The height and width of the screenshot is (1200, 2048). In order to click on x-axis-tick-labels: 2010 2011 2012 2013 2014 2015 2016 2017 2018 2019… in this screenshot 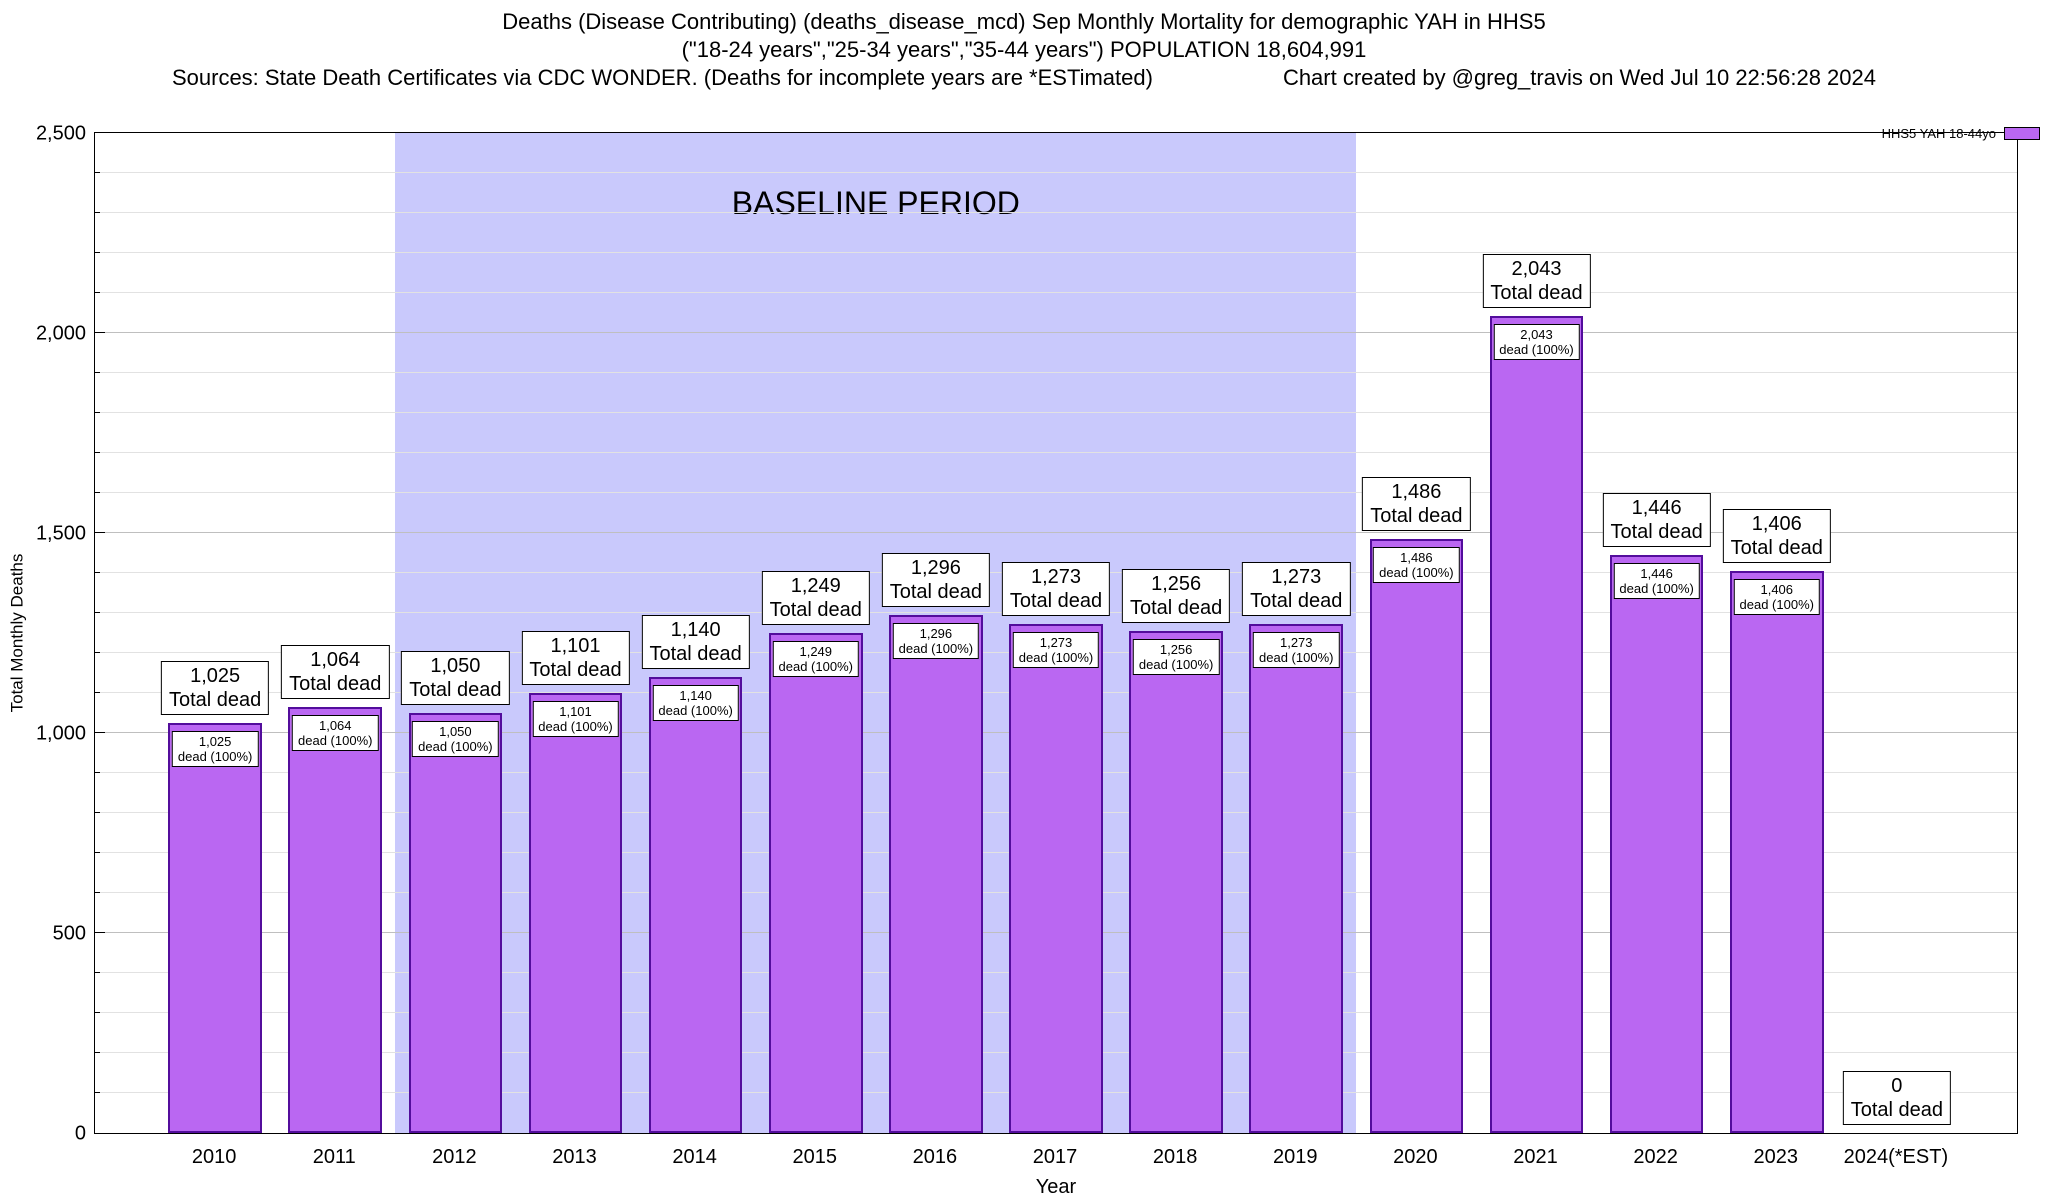, I will do `click(1056, 1159)`.